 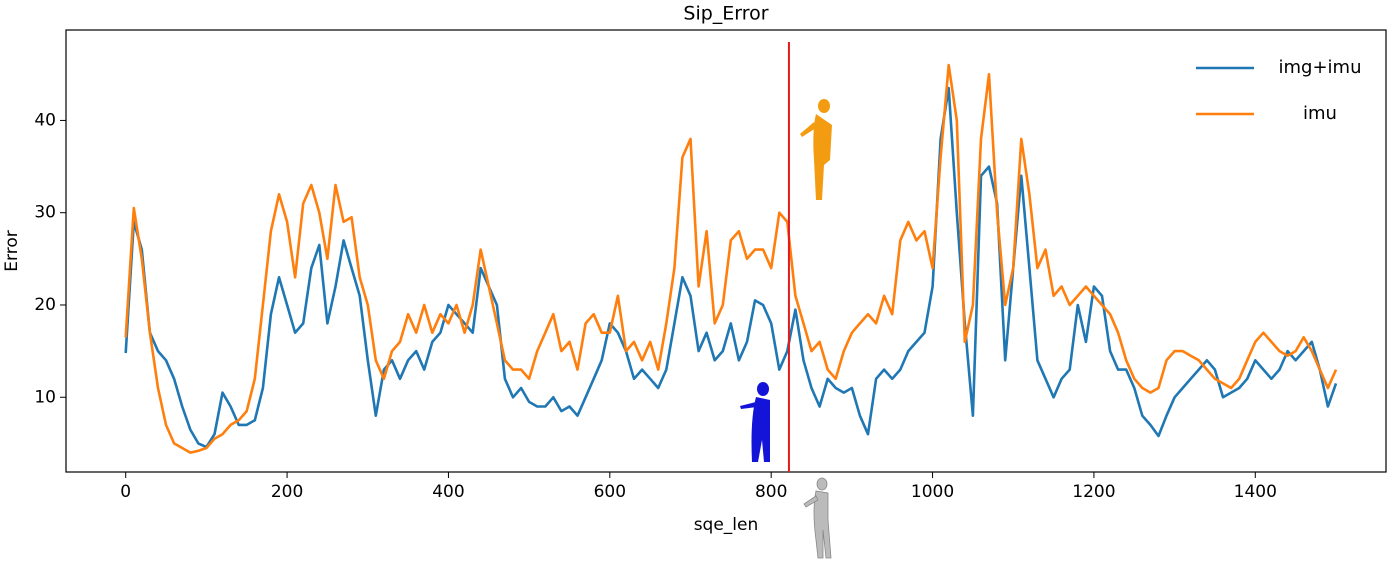 What do you see at coordinates (610, 492) in the screenshot?
I see `x-tick-label: 600` at bounding box center [610, 492].